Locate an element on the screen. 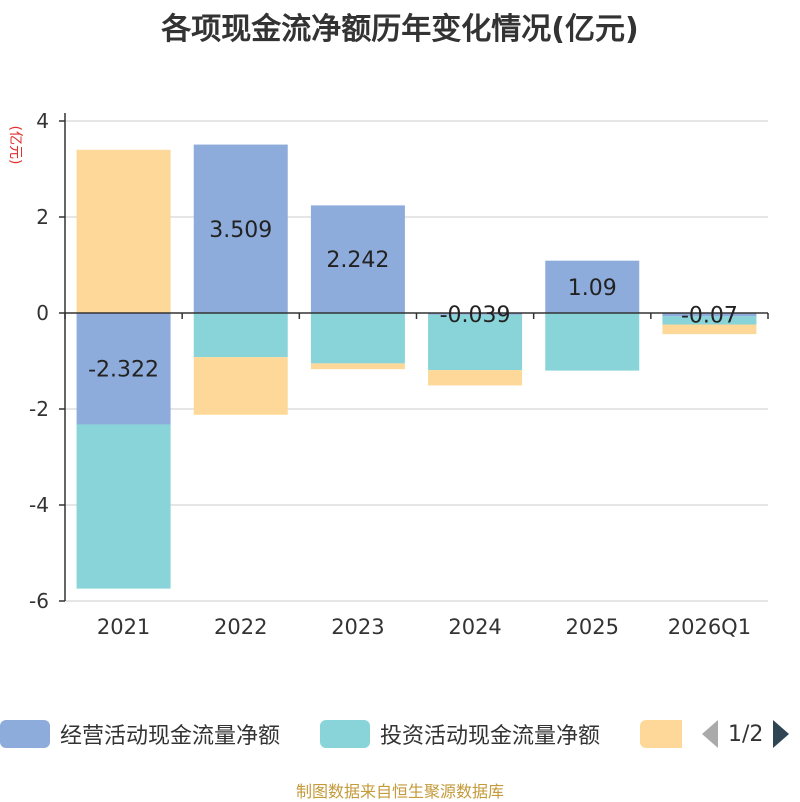 Image resolution: width=800 pixels, height=802 pixels. legend-label-operating: 经营活动现金流量净额 is located at coordinates (170, 736).